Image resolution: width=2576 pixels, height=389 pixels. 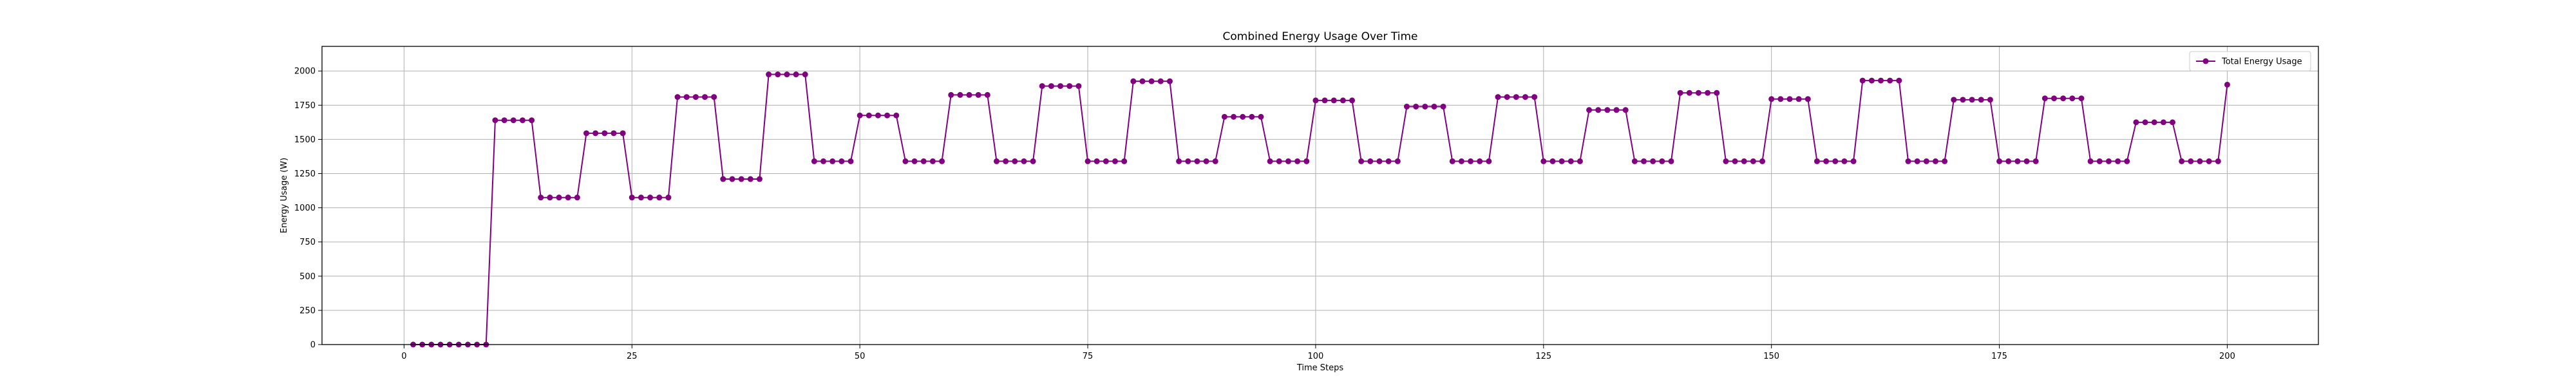 What do you see at coordinates (1543, 356) in the screenshot?
I see `x-tick-label: 125` at bounding box center [1543, 356].